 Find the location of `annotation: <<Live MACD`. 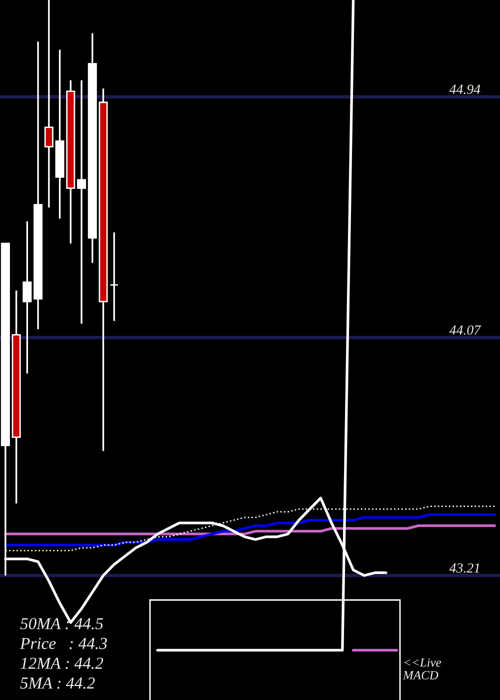

annotation: <<Live MACD is located at coordinates (422, 669).